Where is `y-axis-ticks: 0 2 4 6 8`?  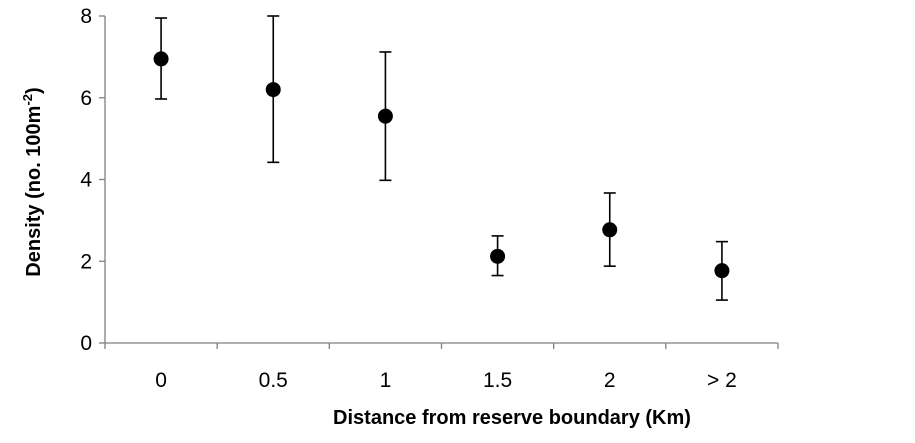
y-axis-ticks: 0 2 4 6 8 is located at coordinates (92, 180).